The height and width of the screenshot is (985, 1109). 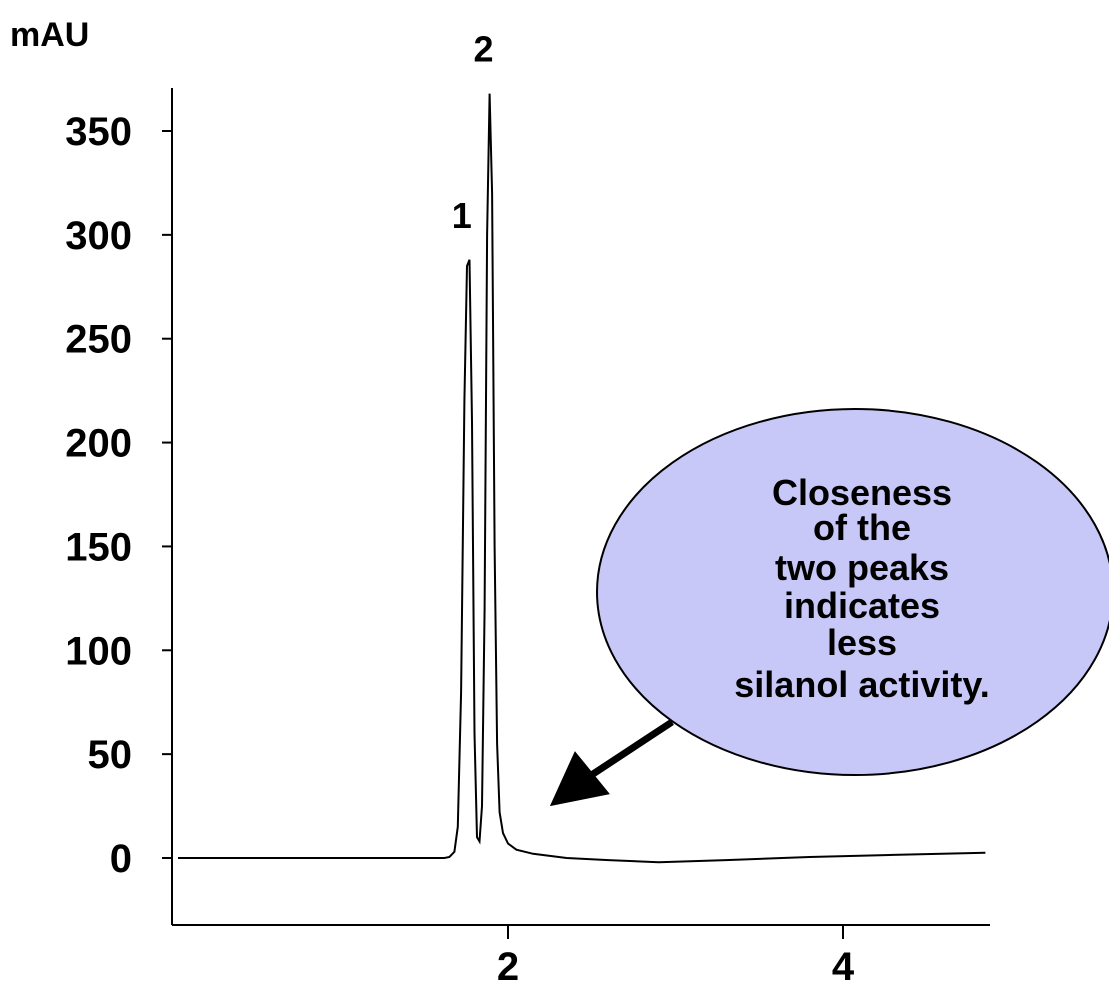 What do you see at coordinates (862, 642) in the screenshot?
I see `callout-text-line: less` at bounding box center [862, 642].